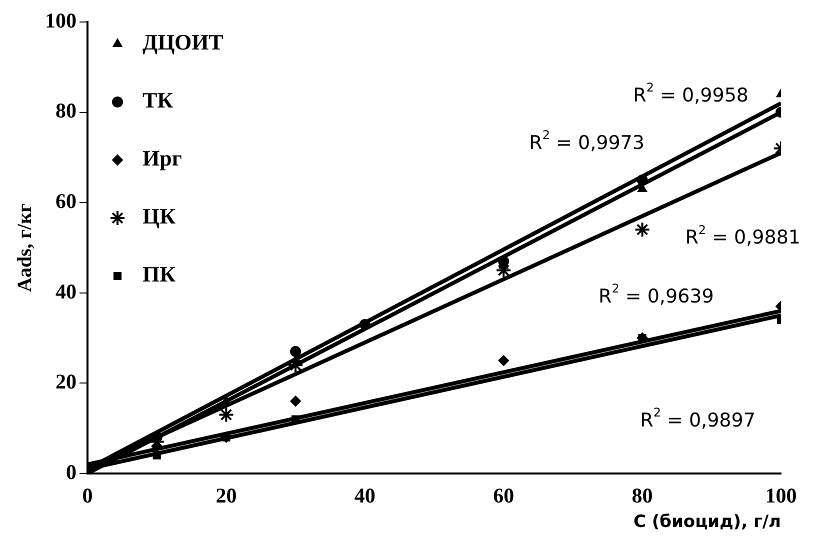  Describe the element at coordinates (87, 495) in the screenshot. I see `x-tick-label: 0` at that location.